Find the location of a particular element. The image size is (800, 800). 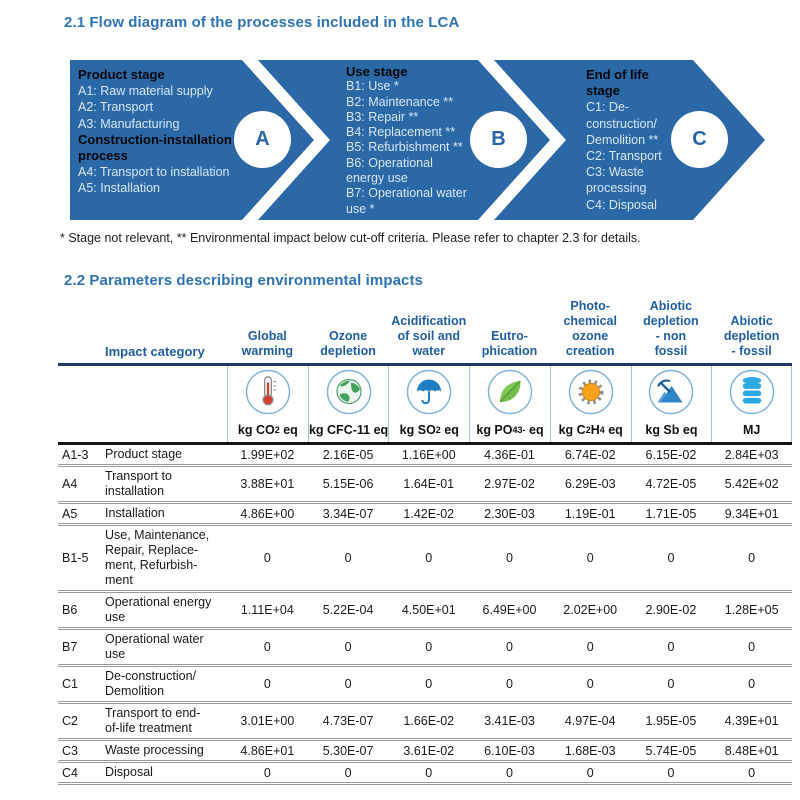

value-cell: 2.30E-03 is located at coordinates (509, 513).